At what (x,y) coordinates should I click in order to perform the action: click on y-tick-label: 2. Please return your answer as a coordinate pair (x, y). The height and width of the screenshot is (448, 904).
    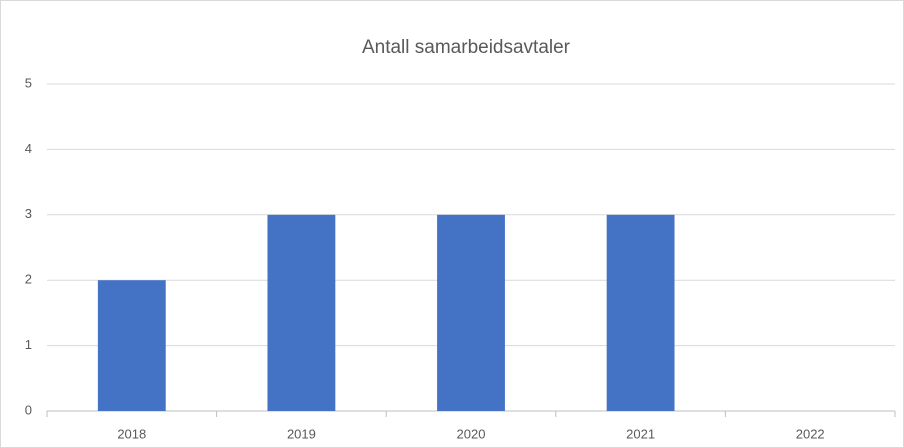
    Looking at the image, I should click on (28, 279).